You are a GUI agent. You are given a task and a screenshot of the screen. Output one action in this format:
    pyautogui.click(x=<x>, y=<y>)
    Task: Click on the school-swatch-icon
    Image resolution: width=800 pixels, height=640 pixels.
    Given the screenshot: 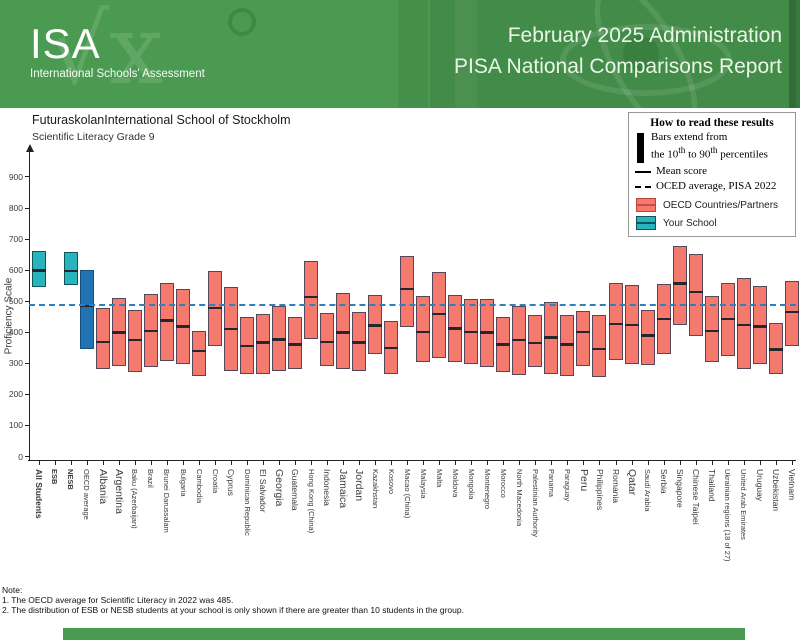 What is the action you would take?
    pyautogui.click(x=646, y=223)
    